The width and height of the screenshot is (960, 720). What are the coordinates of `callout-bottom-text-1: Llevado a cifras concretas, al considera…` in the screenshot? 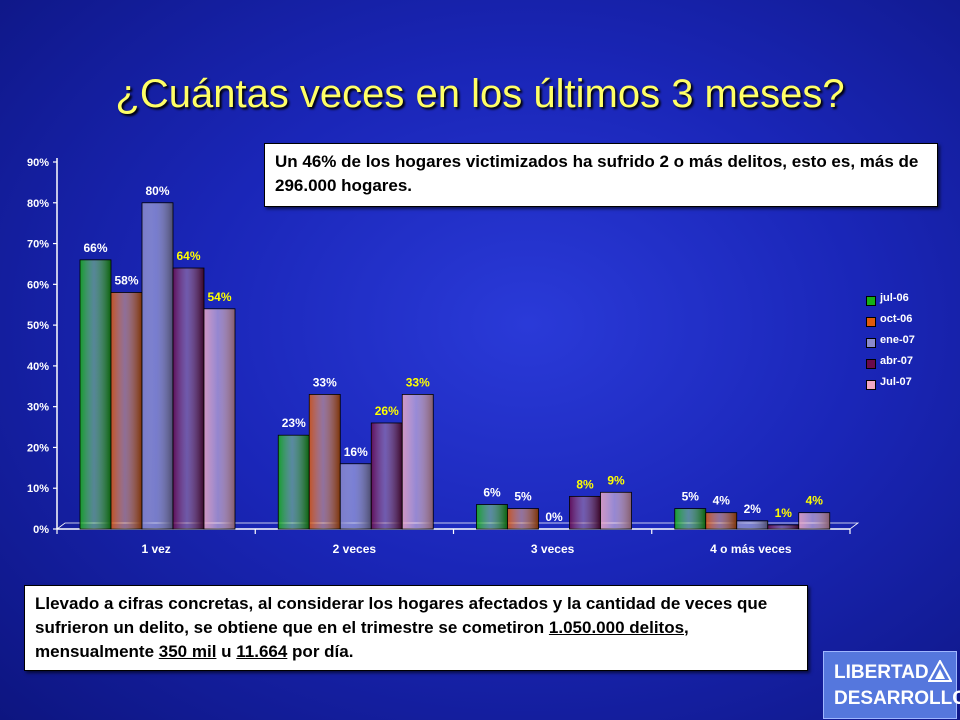 It's located at (401, 615).